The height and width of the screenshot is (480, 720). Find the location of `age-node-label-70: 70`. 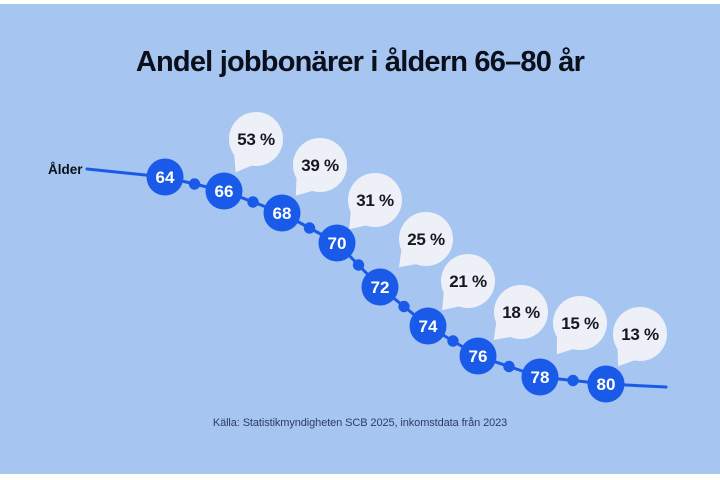

age-node-label-70: 70 is located at coordinates (337, 243).